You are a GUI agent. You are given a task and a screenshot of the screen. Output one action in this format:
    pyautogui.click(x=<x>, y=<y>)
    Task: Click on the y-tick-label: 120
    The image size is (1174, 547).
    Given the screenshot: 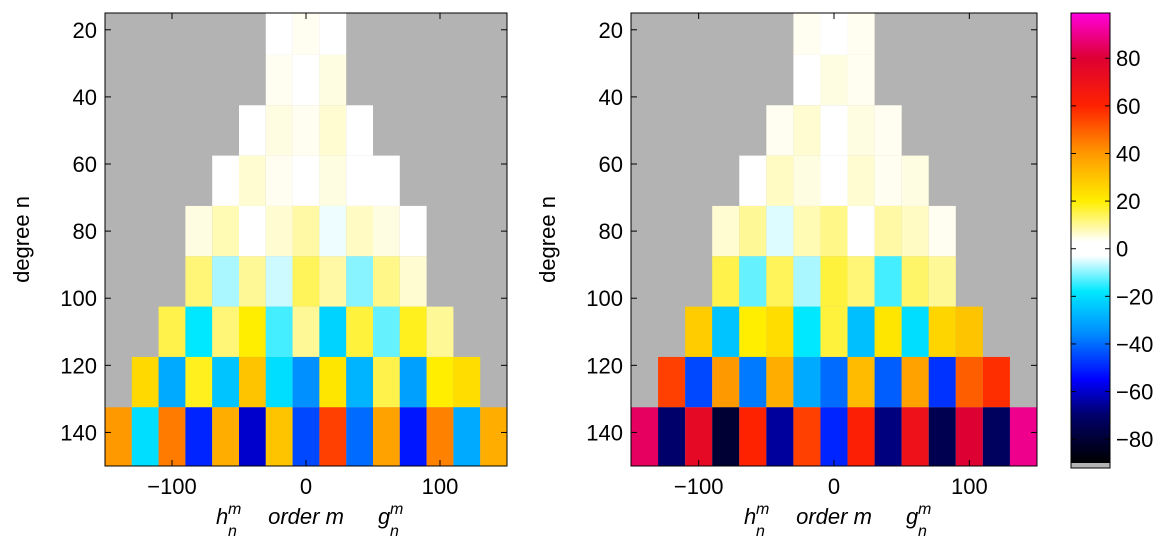 What is the action you would take?
    pyautogui.click(x=604, y=365)
    